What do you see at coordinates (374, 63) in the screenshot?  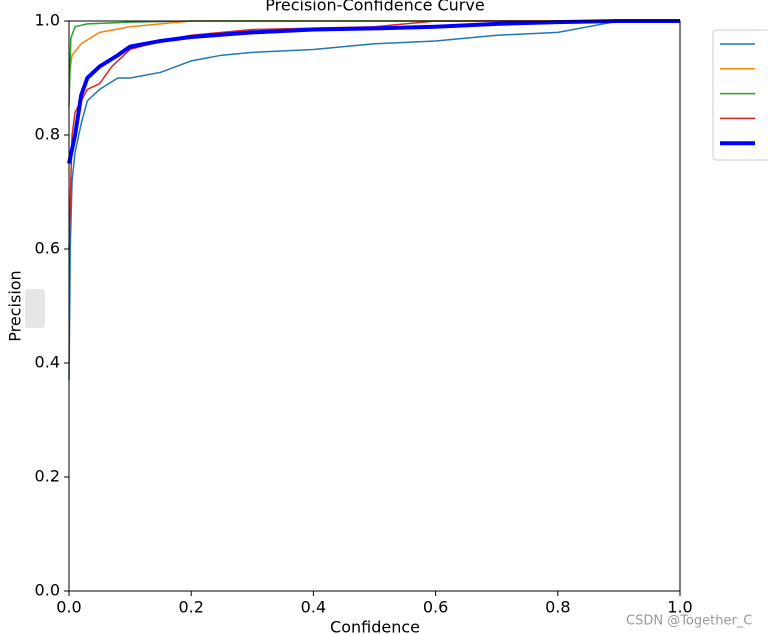 I see `series-line` at bounding box center [374, 63].